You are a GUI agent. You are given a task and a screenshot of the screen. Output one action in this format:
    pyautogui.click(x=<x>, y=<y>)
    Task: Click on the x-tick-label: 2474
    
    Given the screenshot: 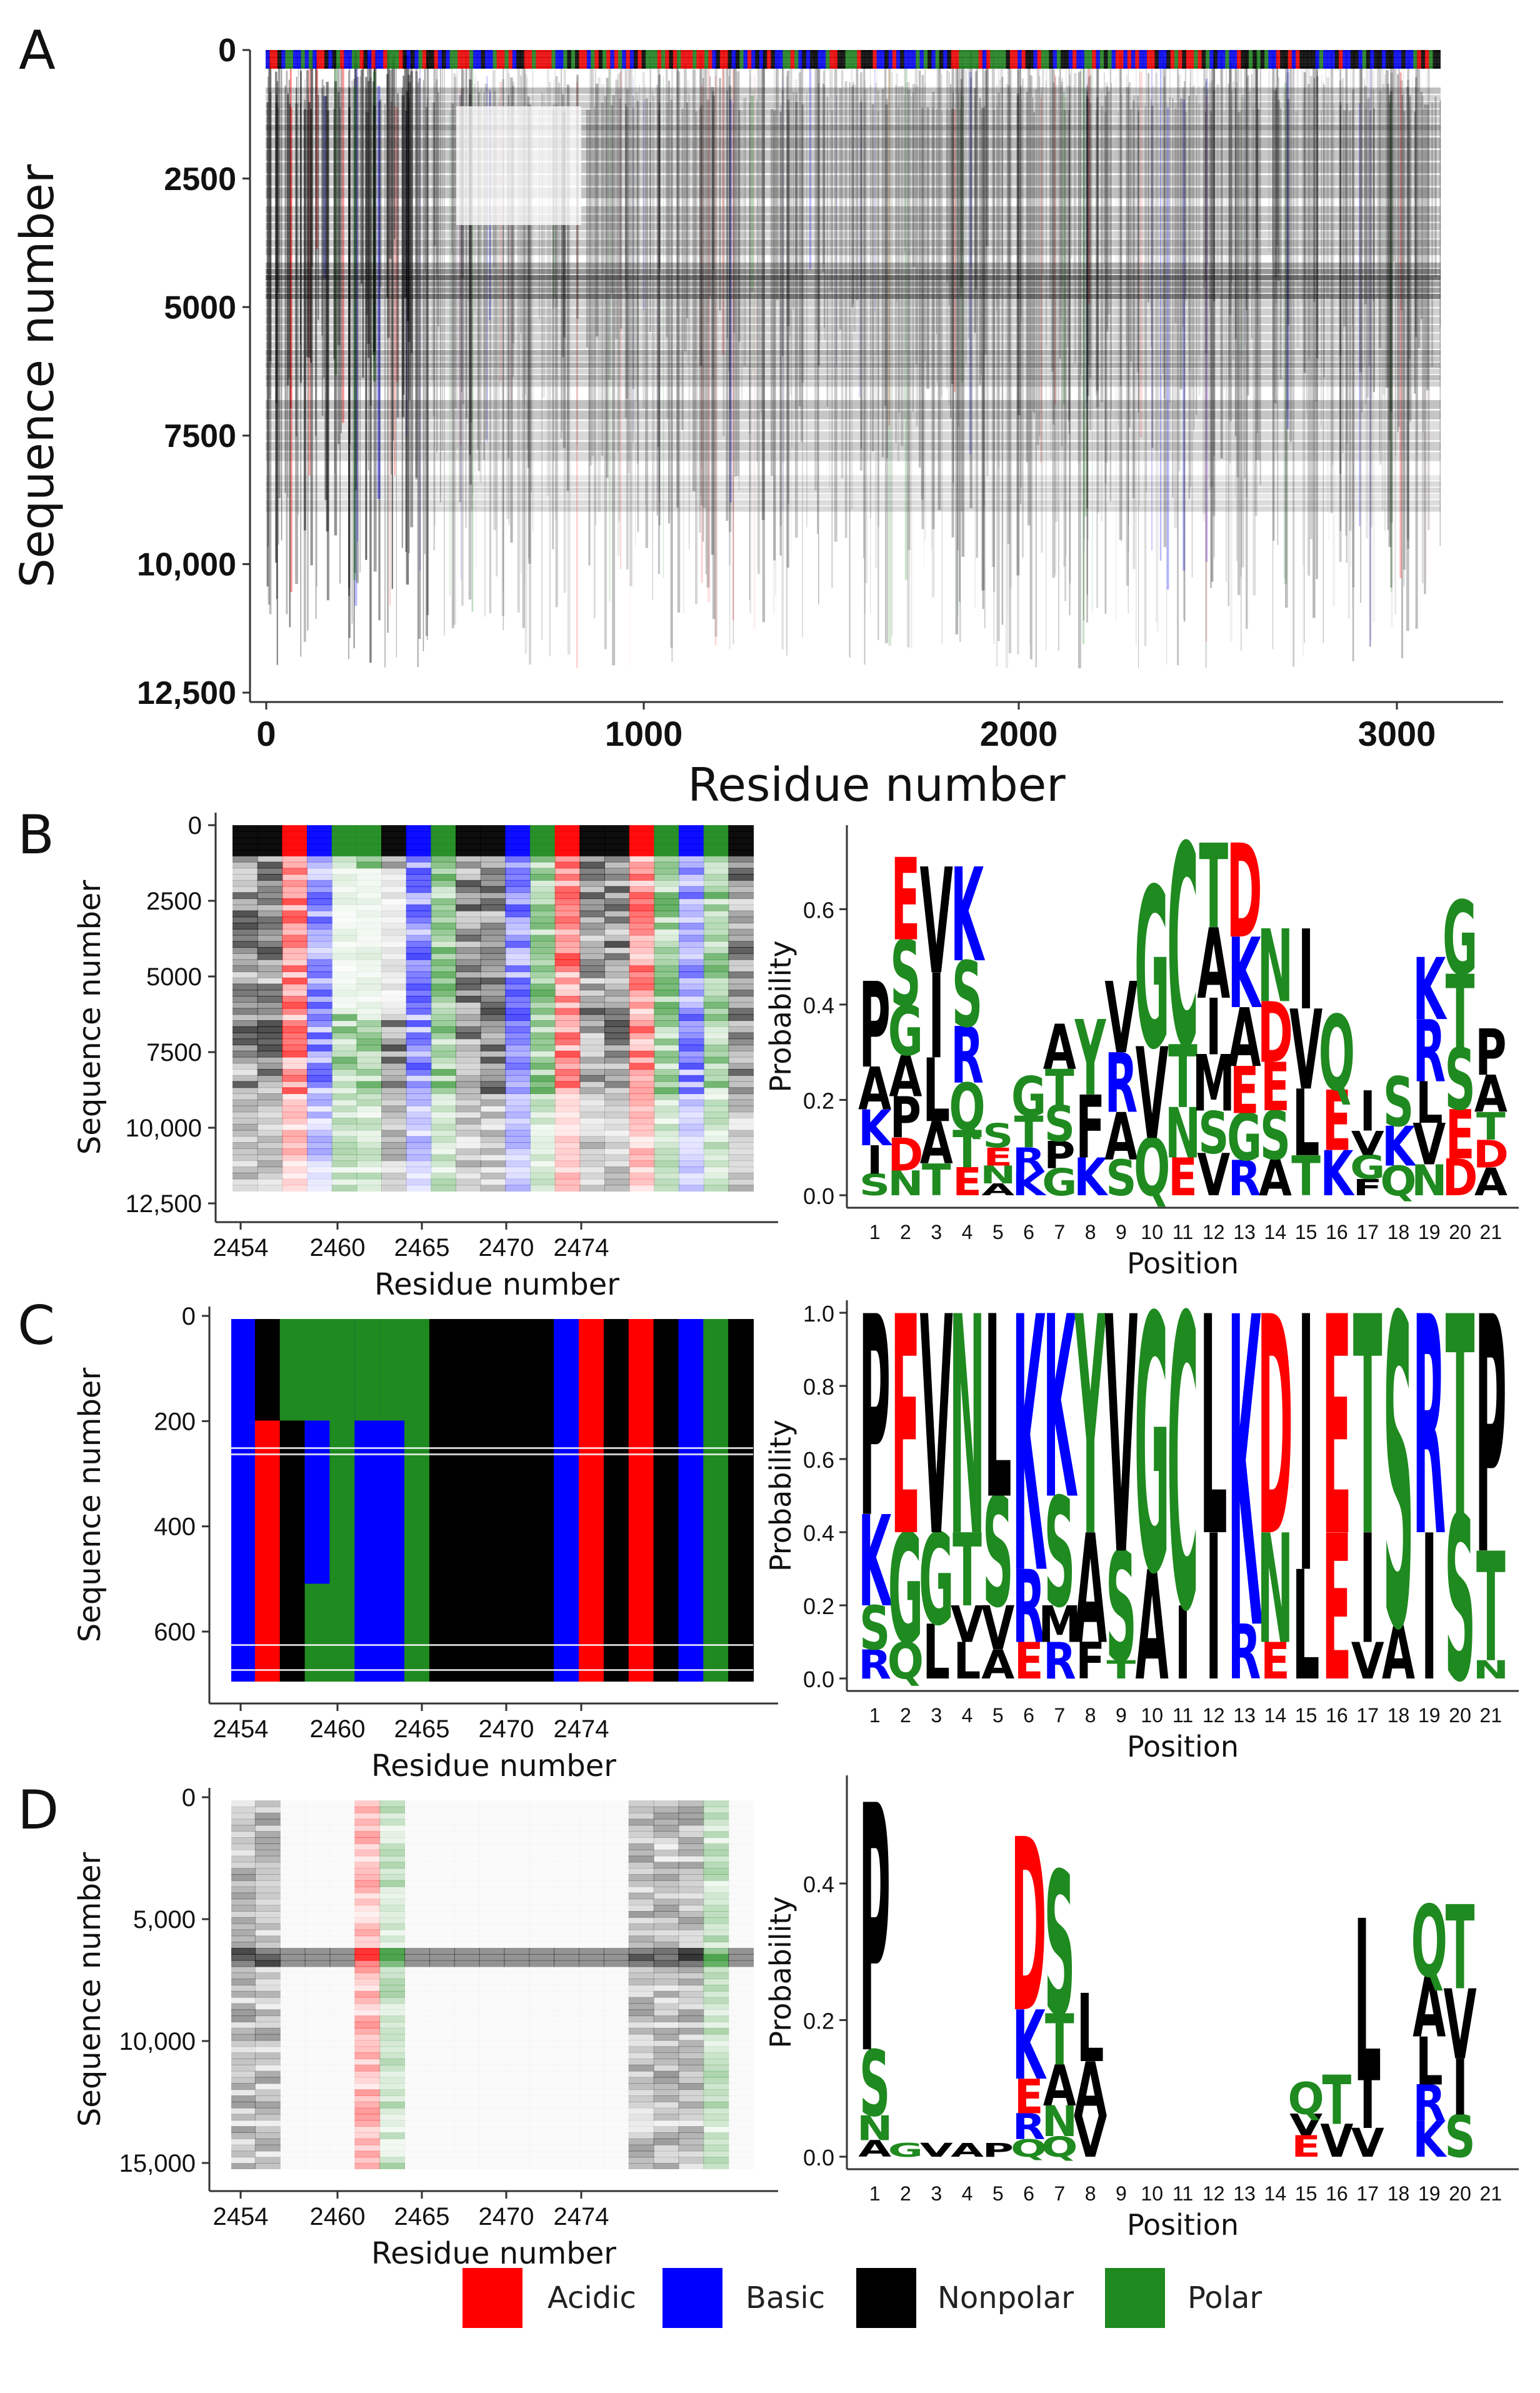 What is the action you would take?
    pyautogui.click(x=581, y=1729)
    